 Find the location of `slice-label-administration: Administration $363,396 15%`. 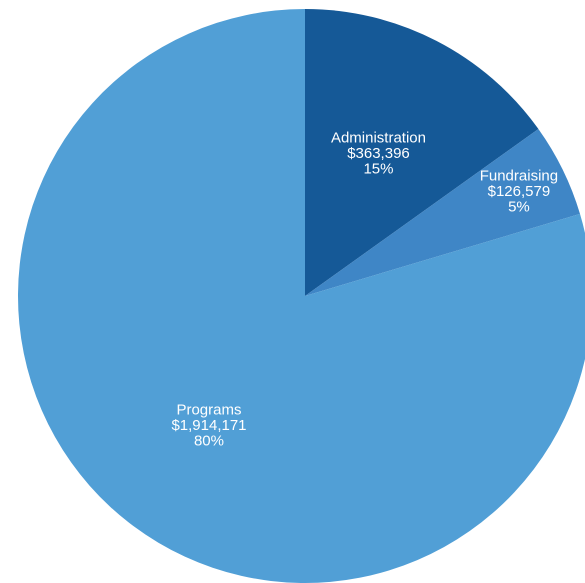

slice-label-administration: Administration $363,396 15% is located at coordinates (378, 154).